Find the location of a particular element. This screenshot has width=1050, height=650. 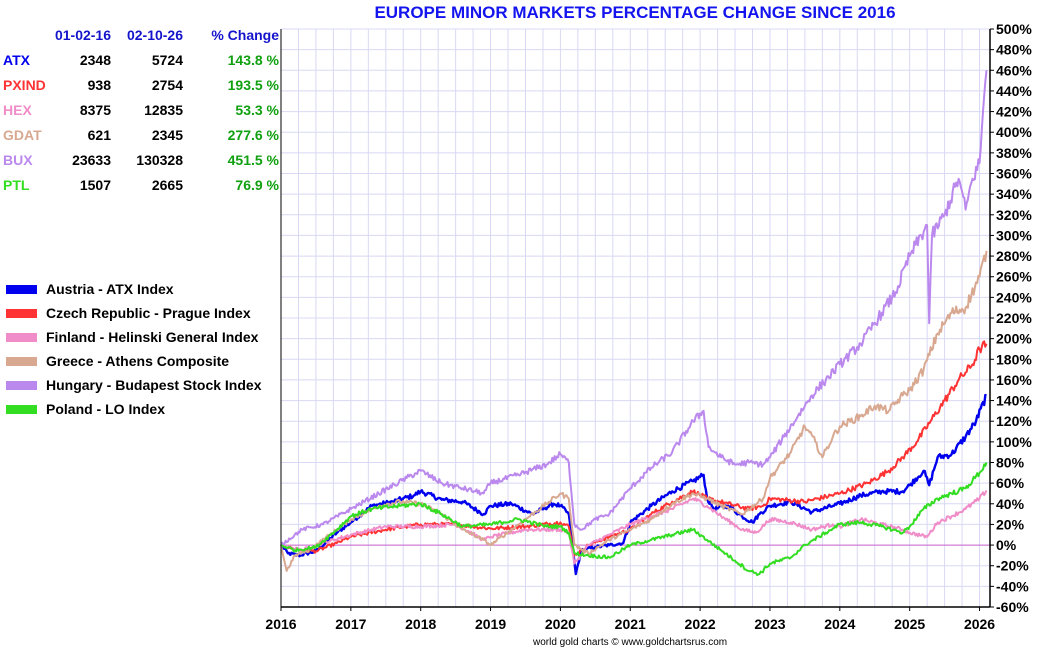

stats-end-ptl: 2665 is located at coordinates (167, 184).